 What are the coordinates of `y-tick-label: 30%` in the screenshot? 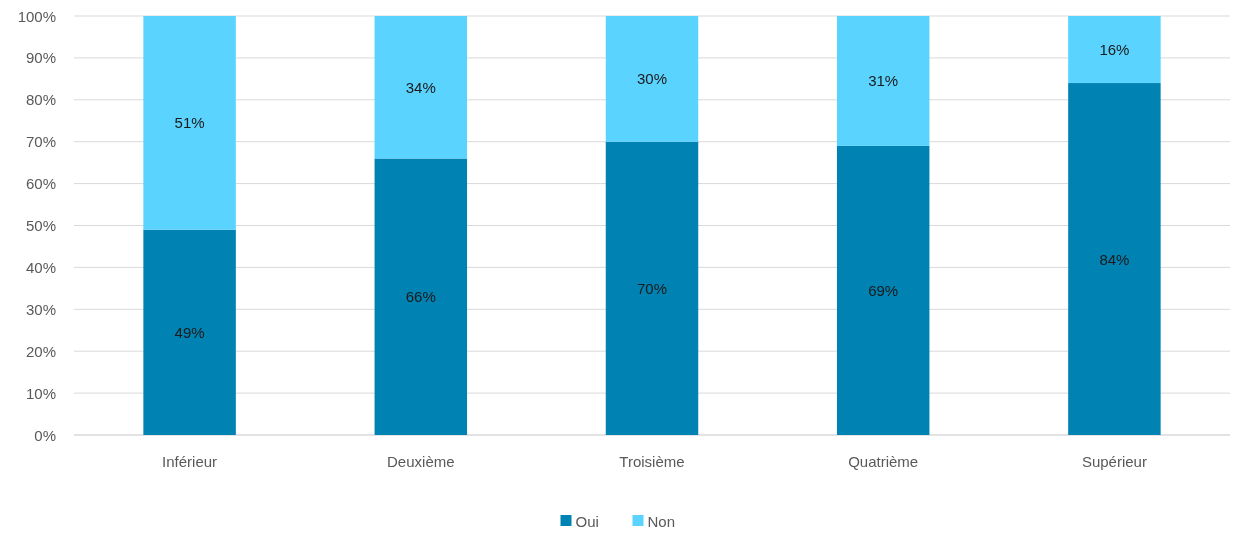 It's located at (40, 309).